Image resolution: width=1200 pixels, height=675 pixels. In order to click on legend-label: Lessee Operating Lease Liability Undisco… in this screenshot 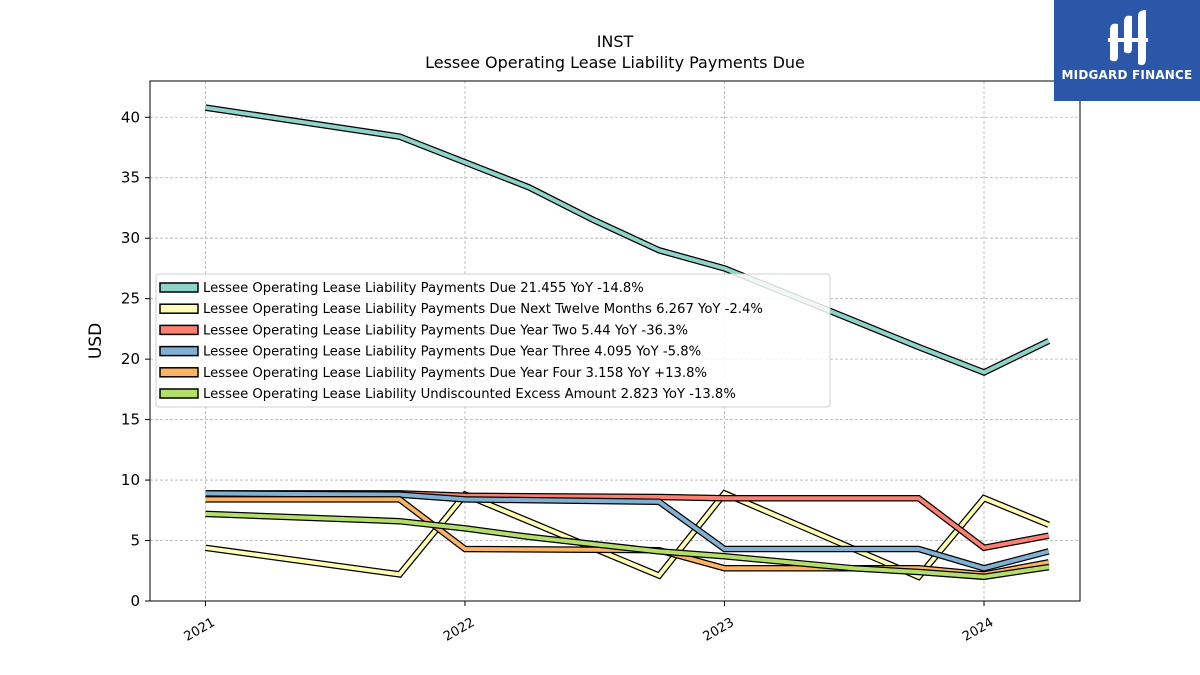, I will do `click(469, 394)`.